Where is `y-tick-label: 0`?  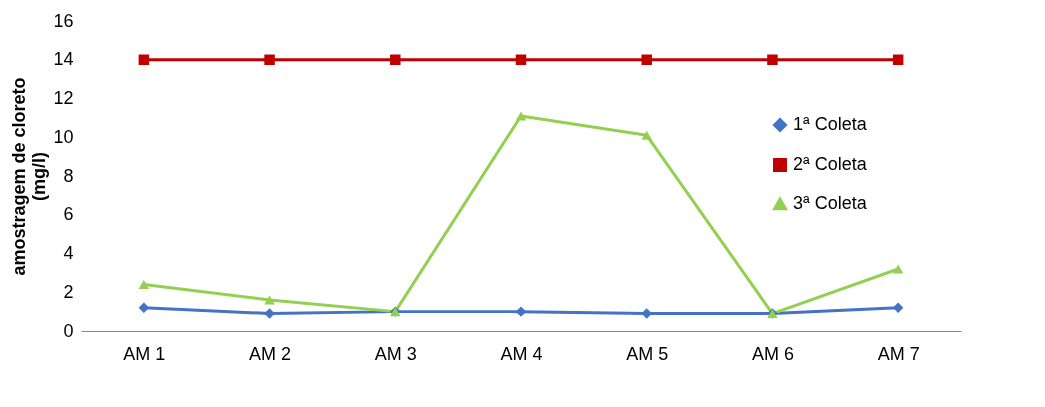
y-tick-label: 0 is located at coordinates (68, 330).